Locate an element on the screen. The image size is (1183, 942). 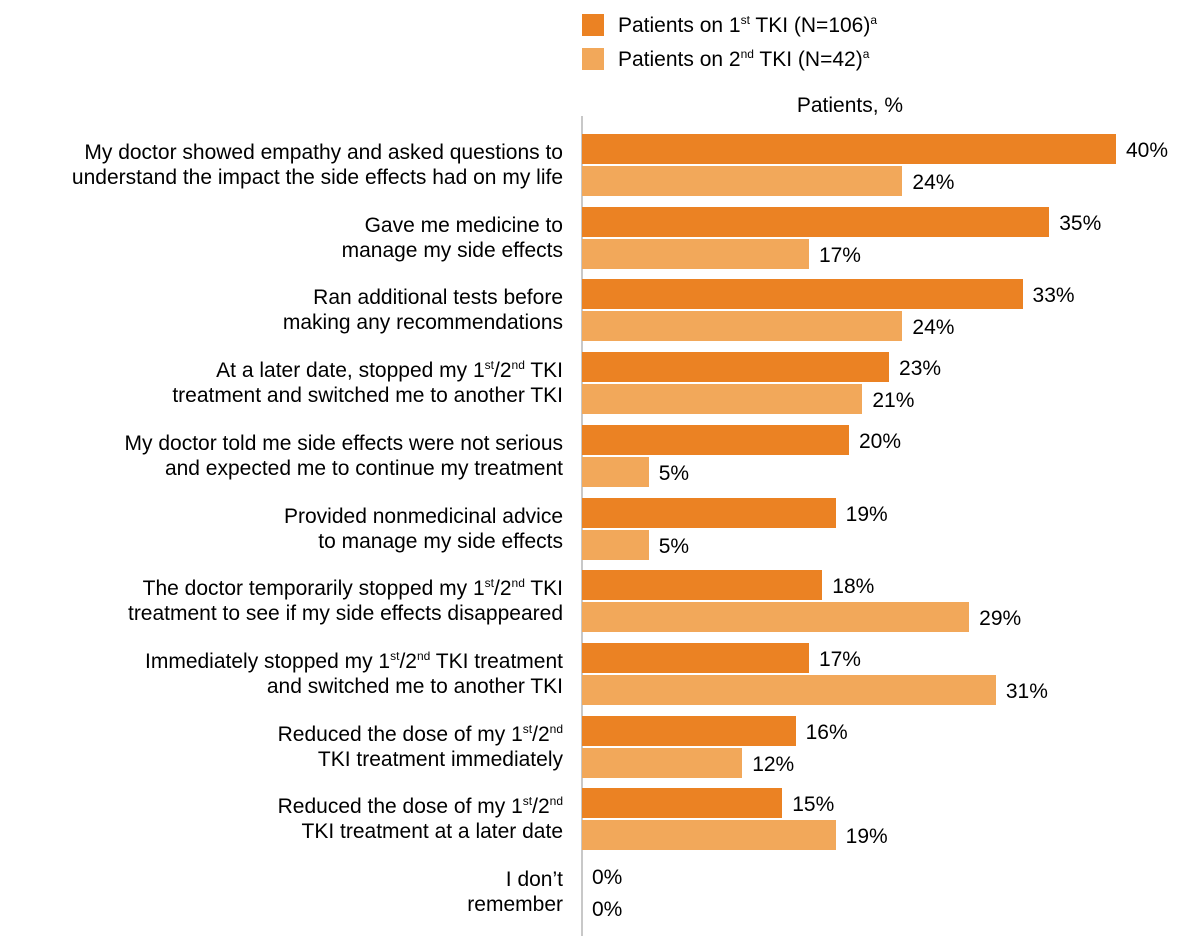
category-label-line: and expected me to continue my treatment is located at coordinates (363, 468).